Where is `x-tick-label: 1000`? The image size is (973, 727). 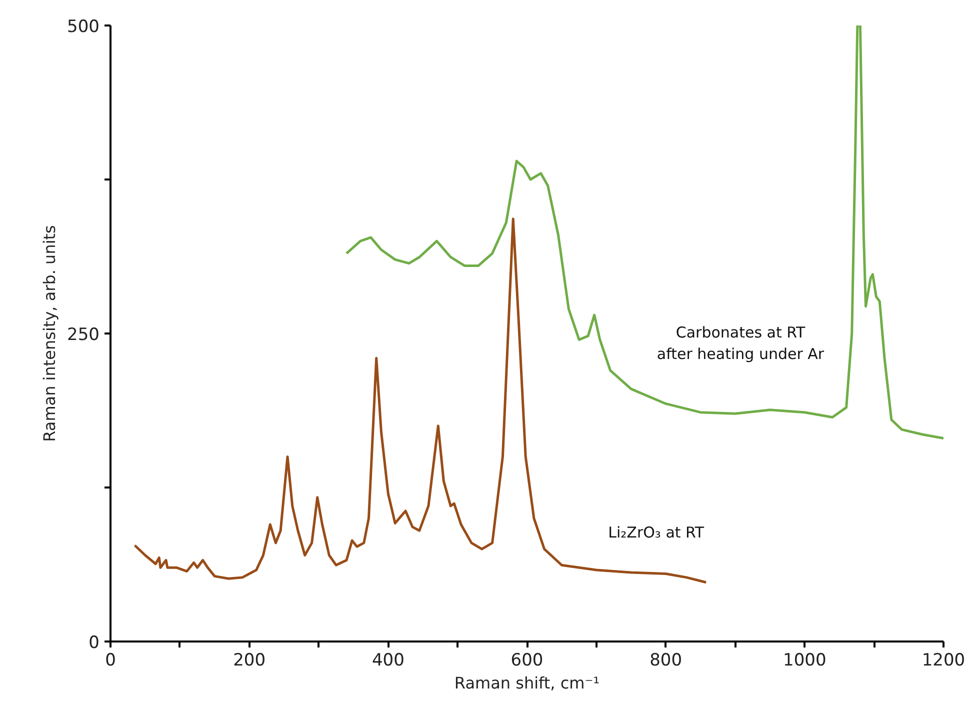
x-tick-label: 1000 is located at coordinates (804, 660).